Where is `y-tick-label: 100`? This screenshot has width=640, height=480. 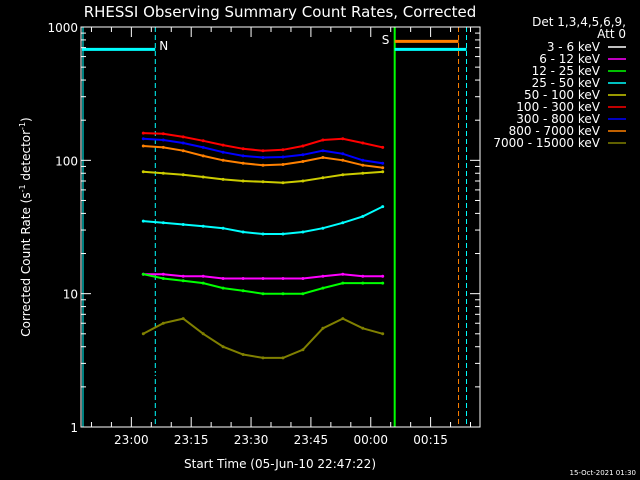
y-tick-label: 100 is located at coordinates (66, 161).